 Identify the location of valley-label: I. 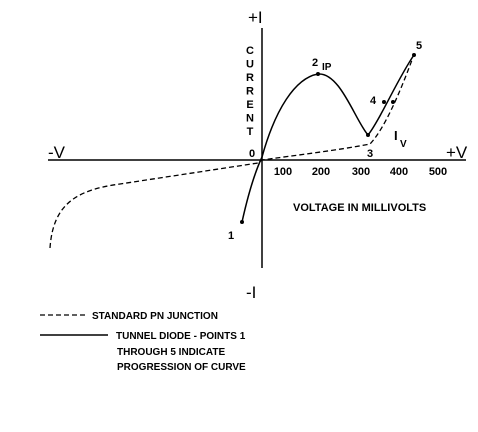
(396, 135).